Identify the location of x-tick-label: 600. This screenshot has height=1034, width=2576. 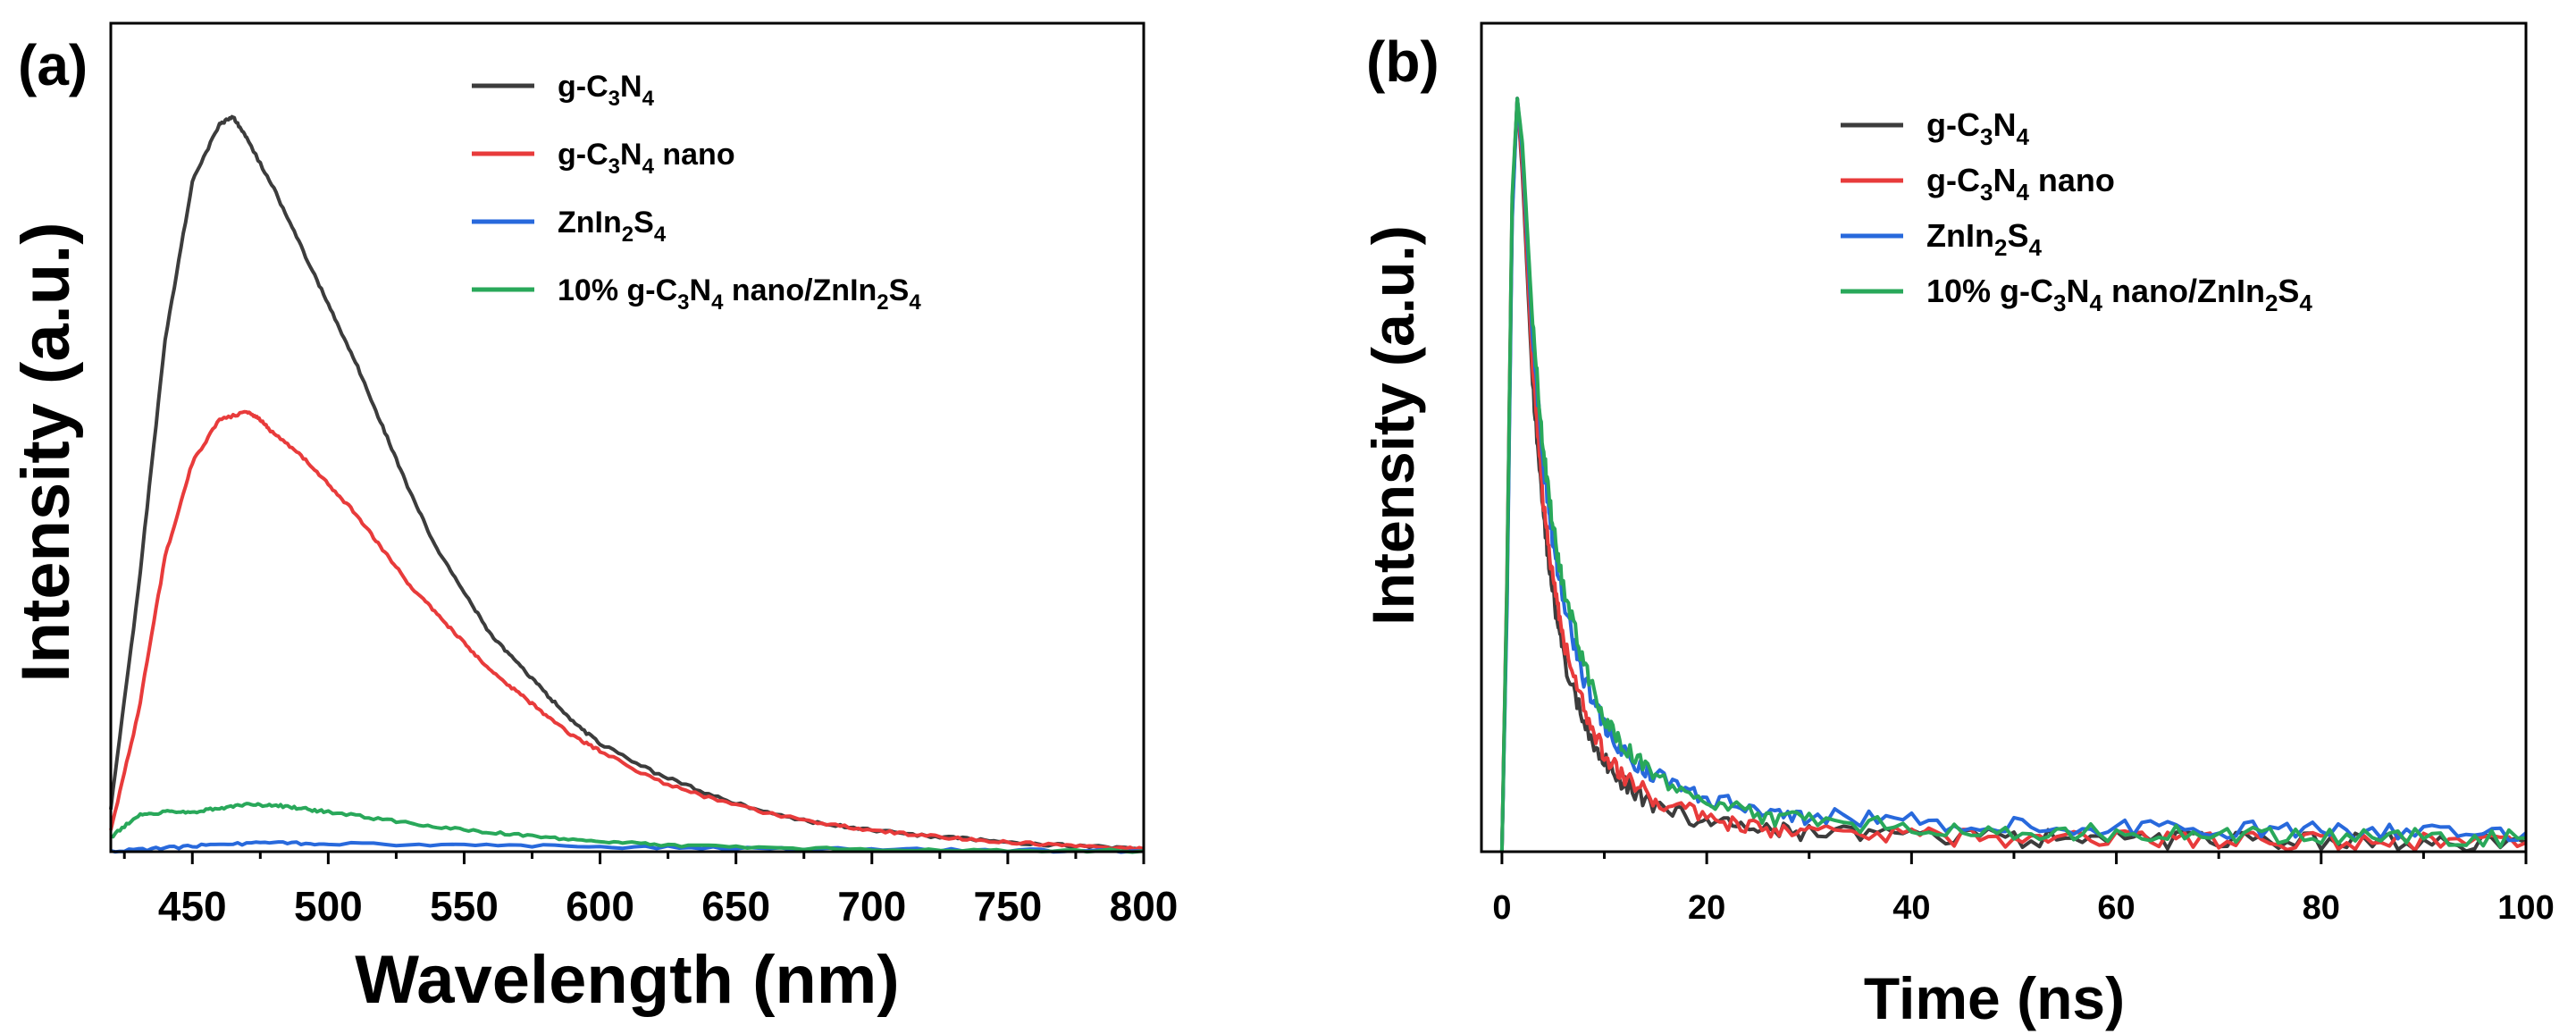
(600, 906).